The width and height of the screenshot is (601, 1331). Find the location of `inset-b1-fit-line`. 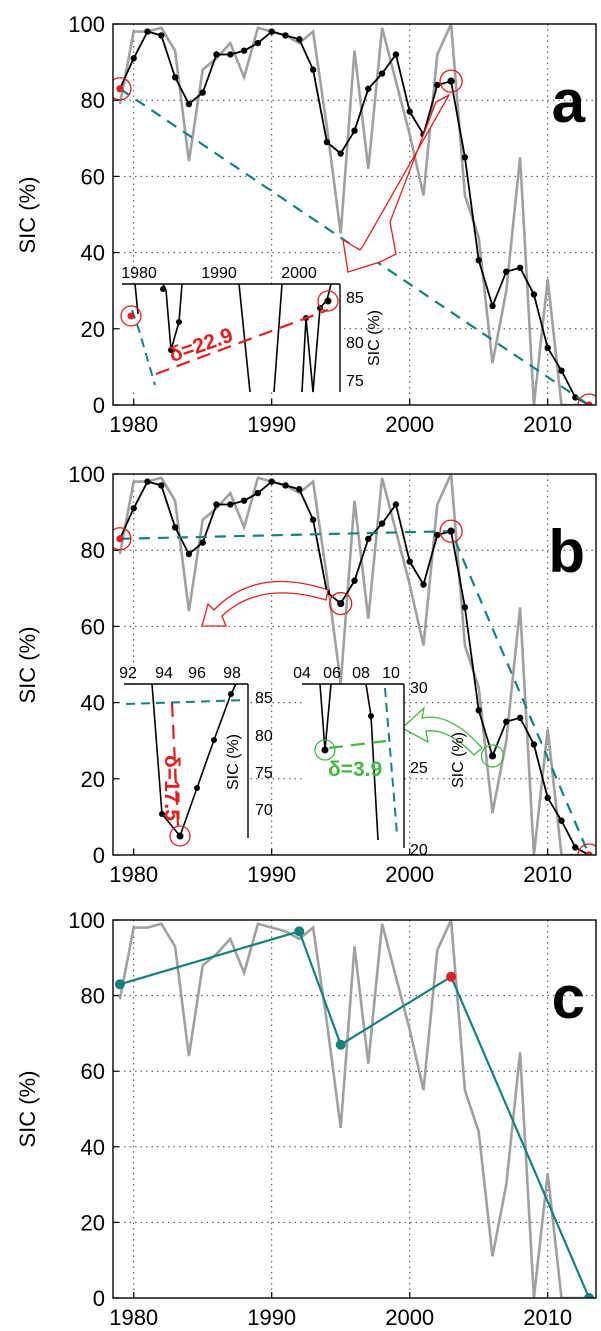

inset-b1-fit-line is located at coordinates (186, 702).